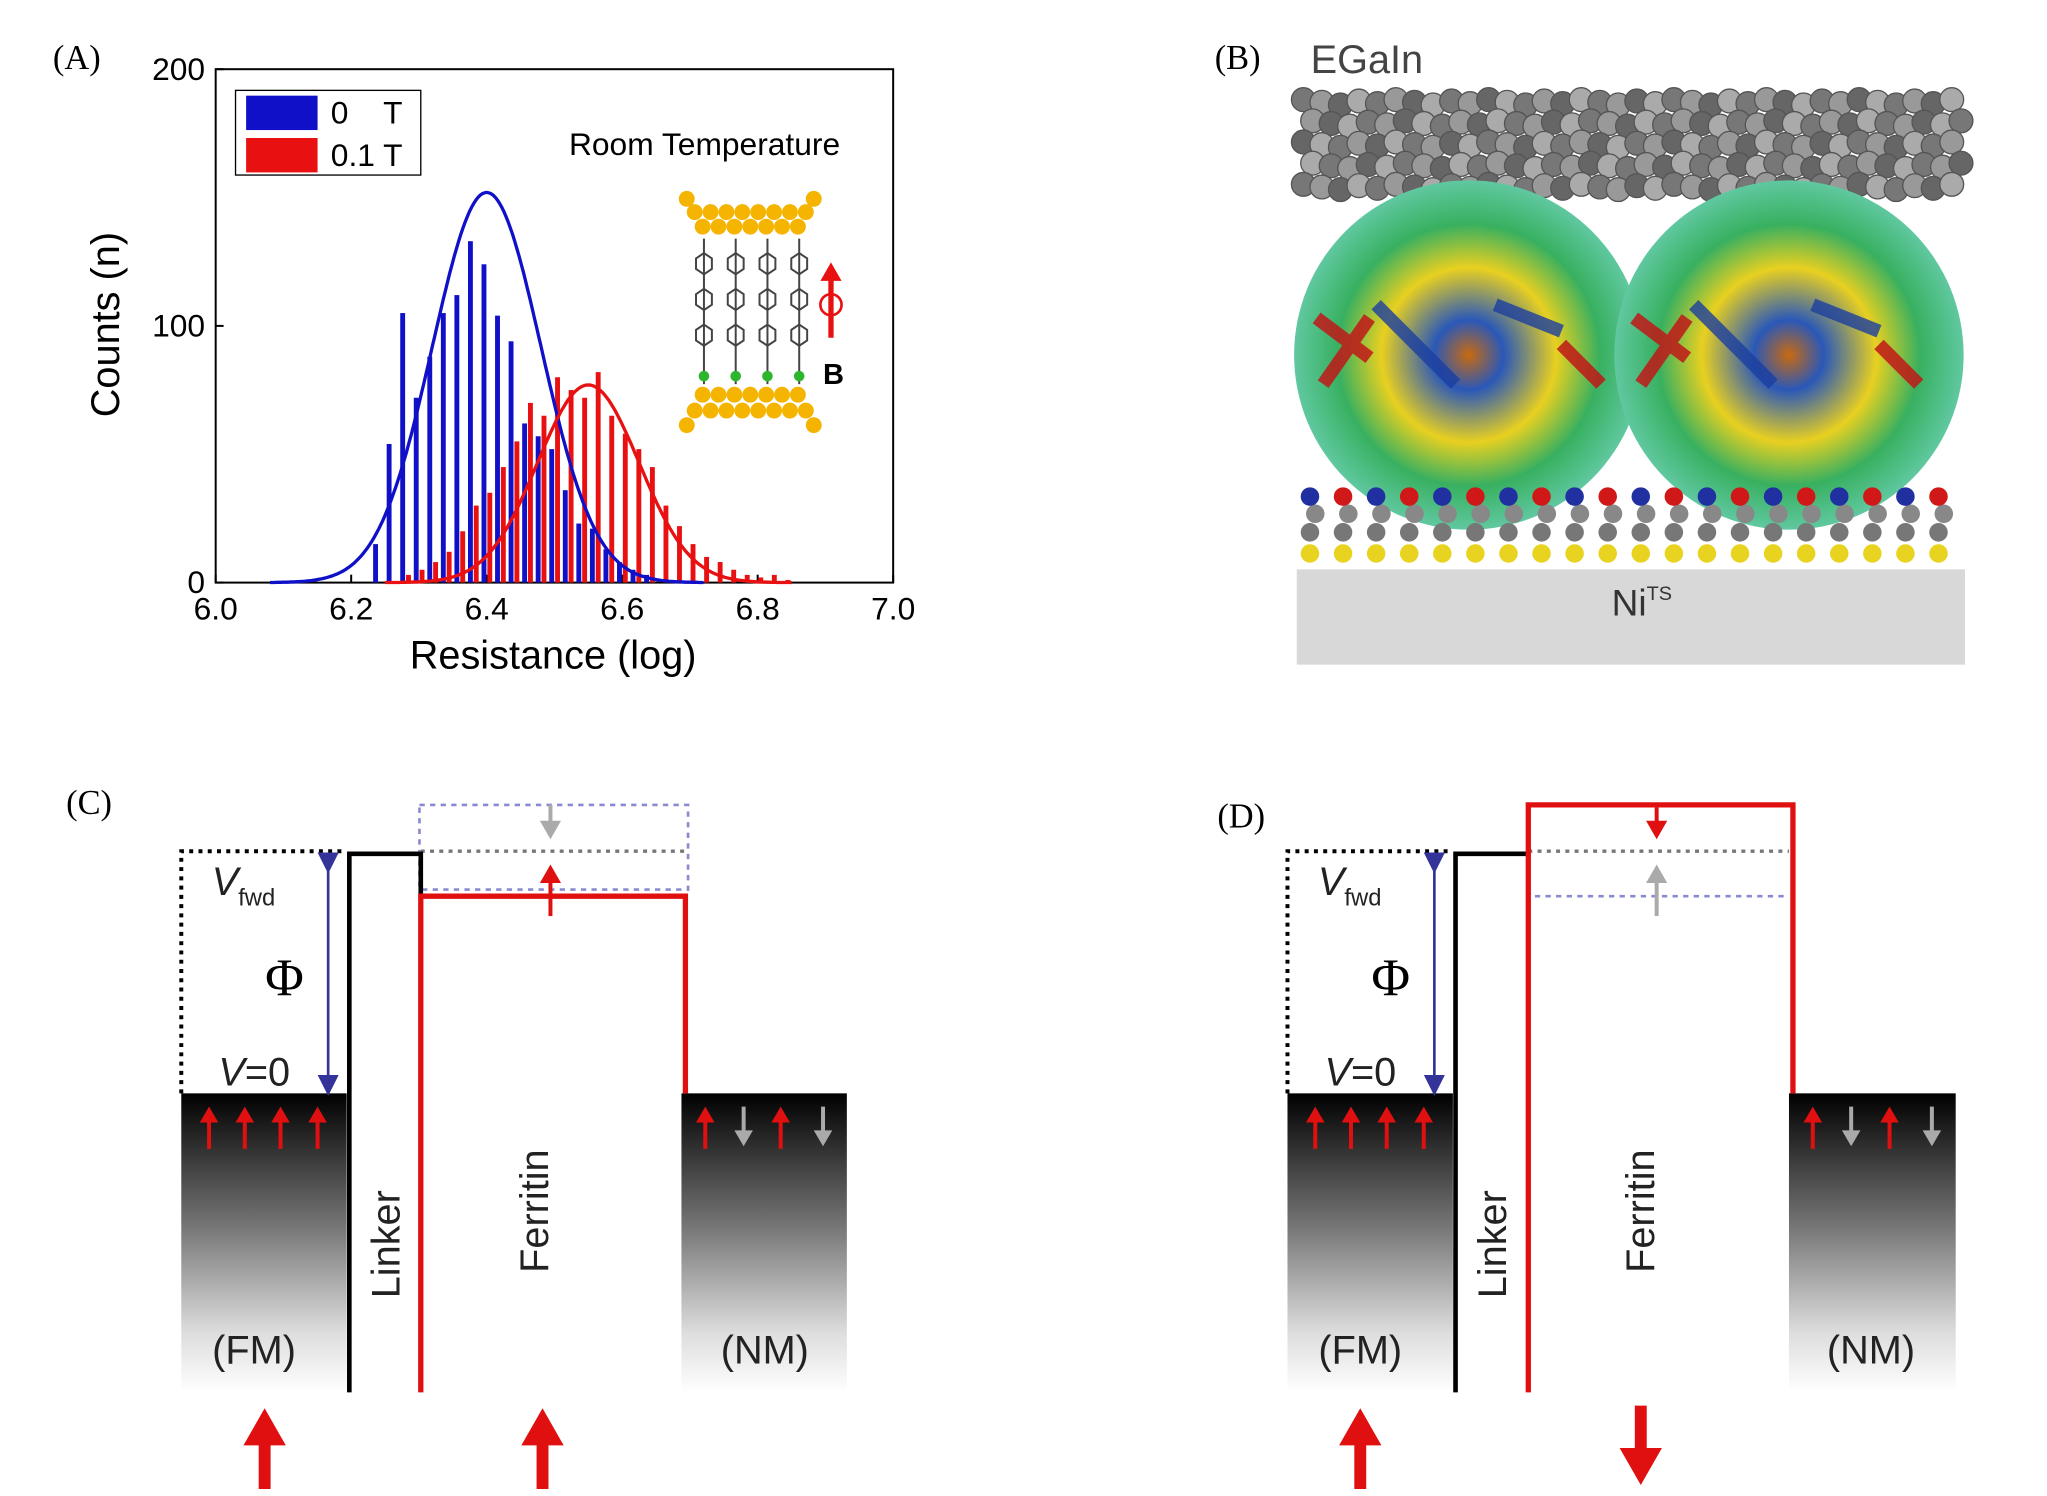 The image size is (2047, 1496). I want to click on fit-curve, so click(486, 387).